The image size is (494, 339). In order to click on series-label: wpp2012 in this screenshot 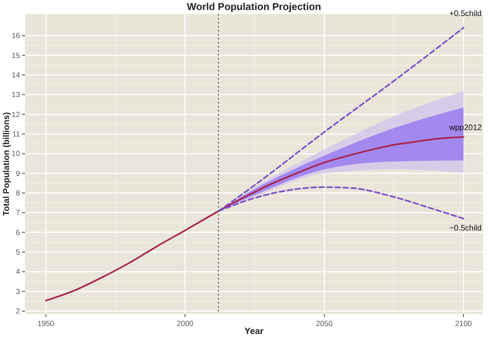, I will do `click(465, 127)`.